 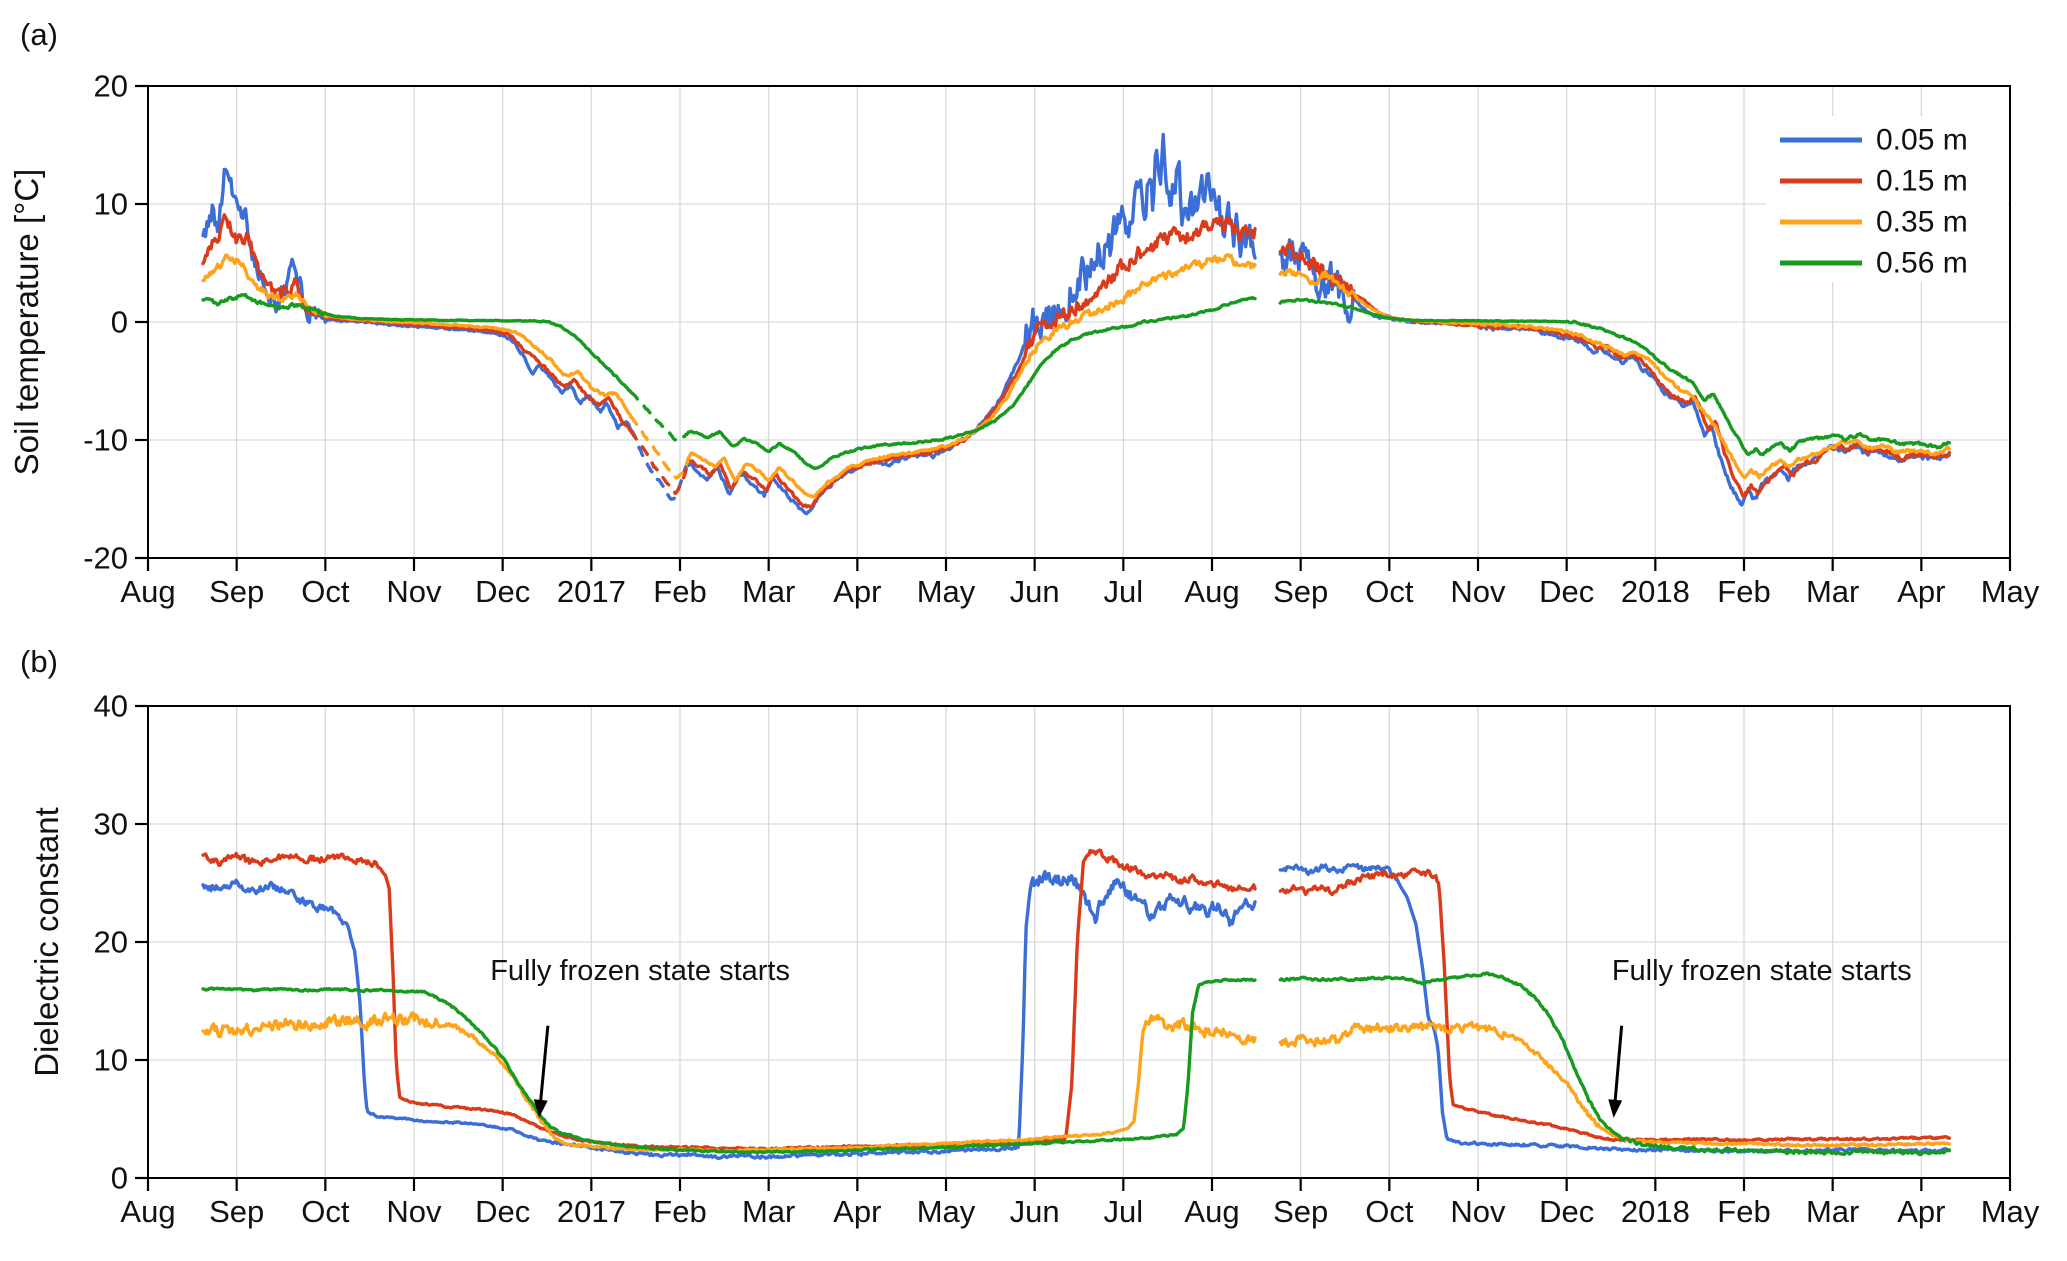 What do you see at coordinates (111, 824) in the screenshot?
I see `y-tick-label: 30` at bounding box center [111, 824].